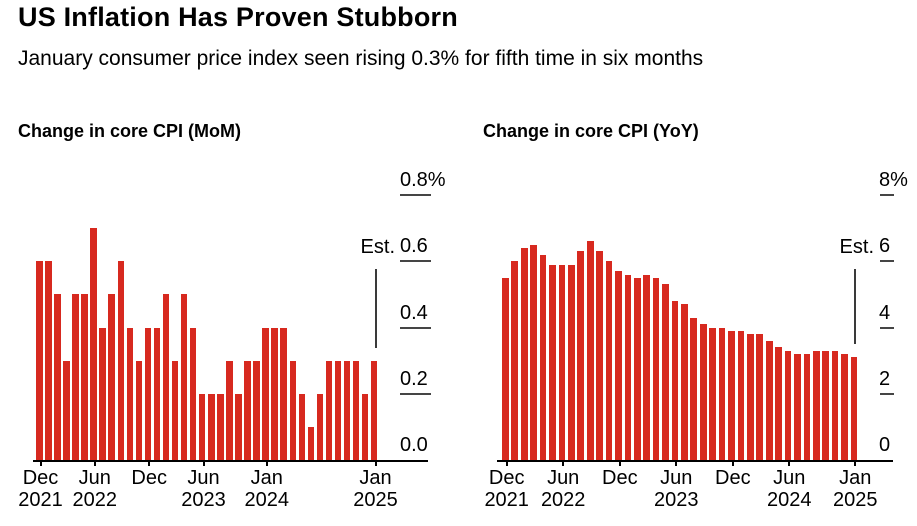 Image resolution: width=917 pixels, height=526 pixels. I want to click on estimate-line, so click(855, 307).